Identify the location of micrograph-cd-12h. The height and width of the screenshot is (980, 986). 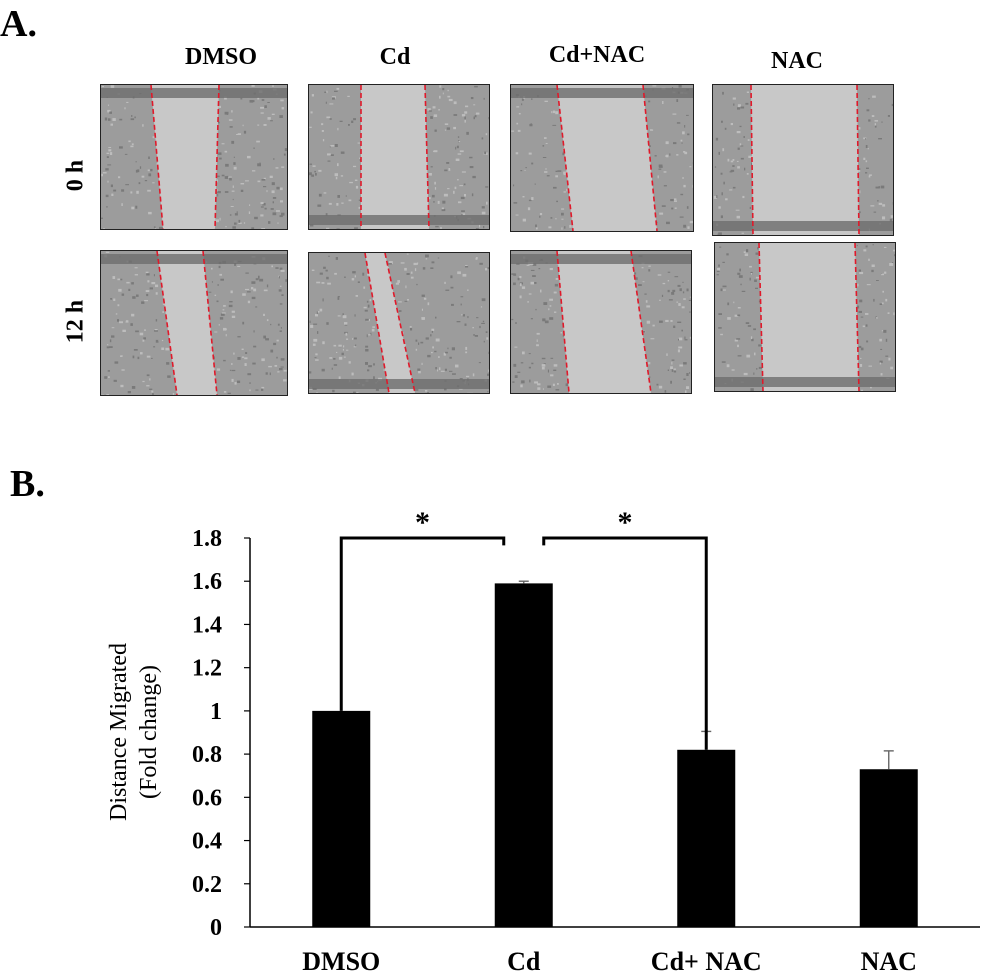
(399, 323).